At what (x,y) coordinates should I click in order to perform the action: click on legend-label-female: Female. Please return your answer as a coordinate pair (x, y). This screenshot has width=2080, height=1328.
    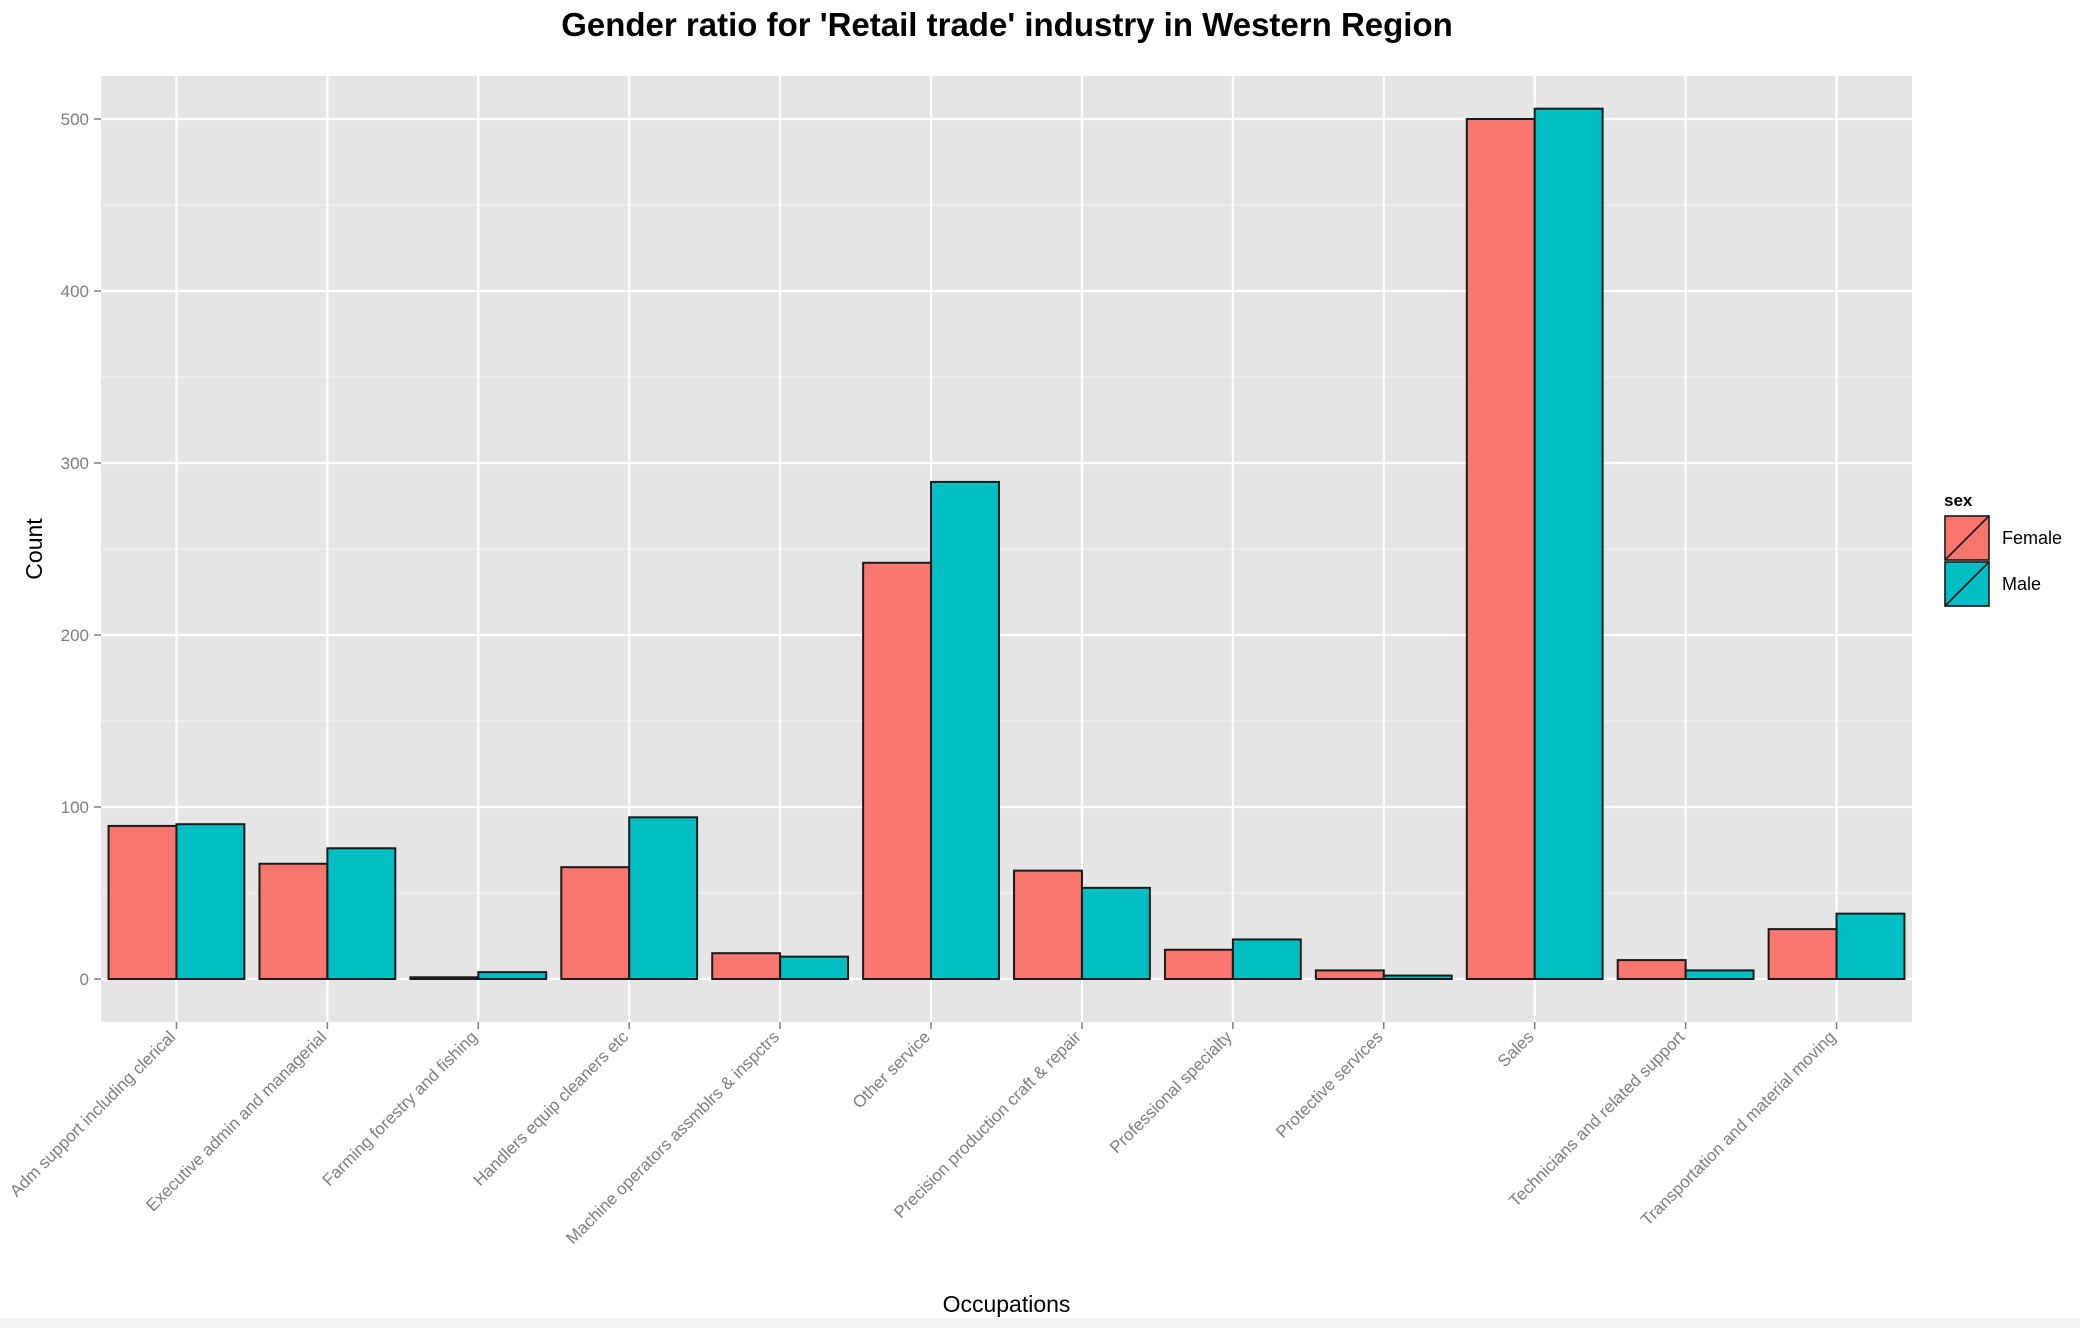
    Looking at the image, I should click on (2032, 538).